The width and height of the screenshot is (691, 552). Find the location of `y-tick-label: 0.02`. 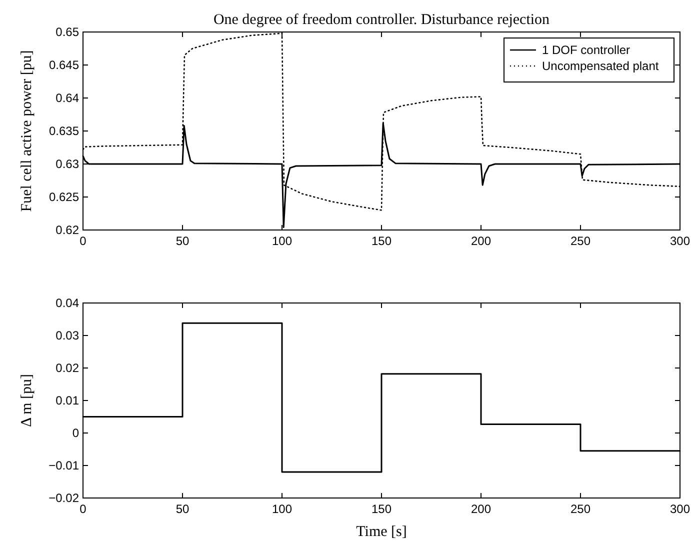

y-tick-label: 0.02 is located at coordinates (68, 368).